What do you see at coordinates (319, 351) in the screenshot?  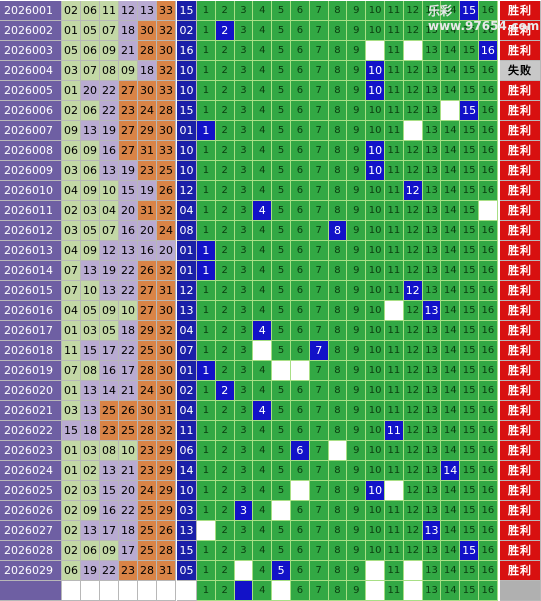 I see `hit-marker: 7` at bounding box center [319, 351].